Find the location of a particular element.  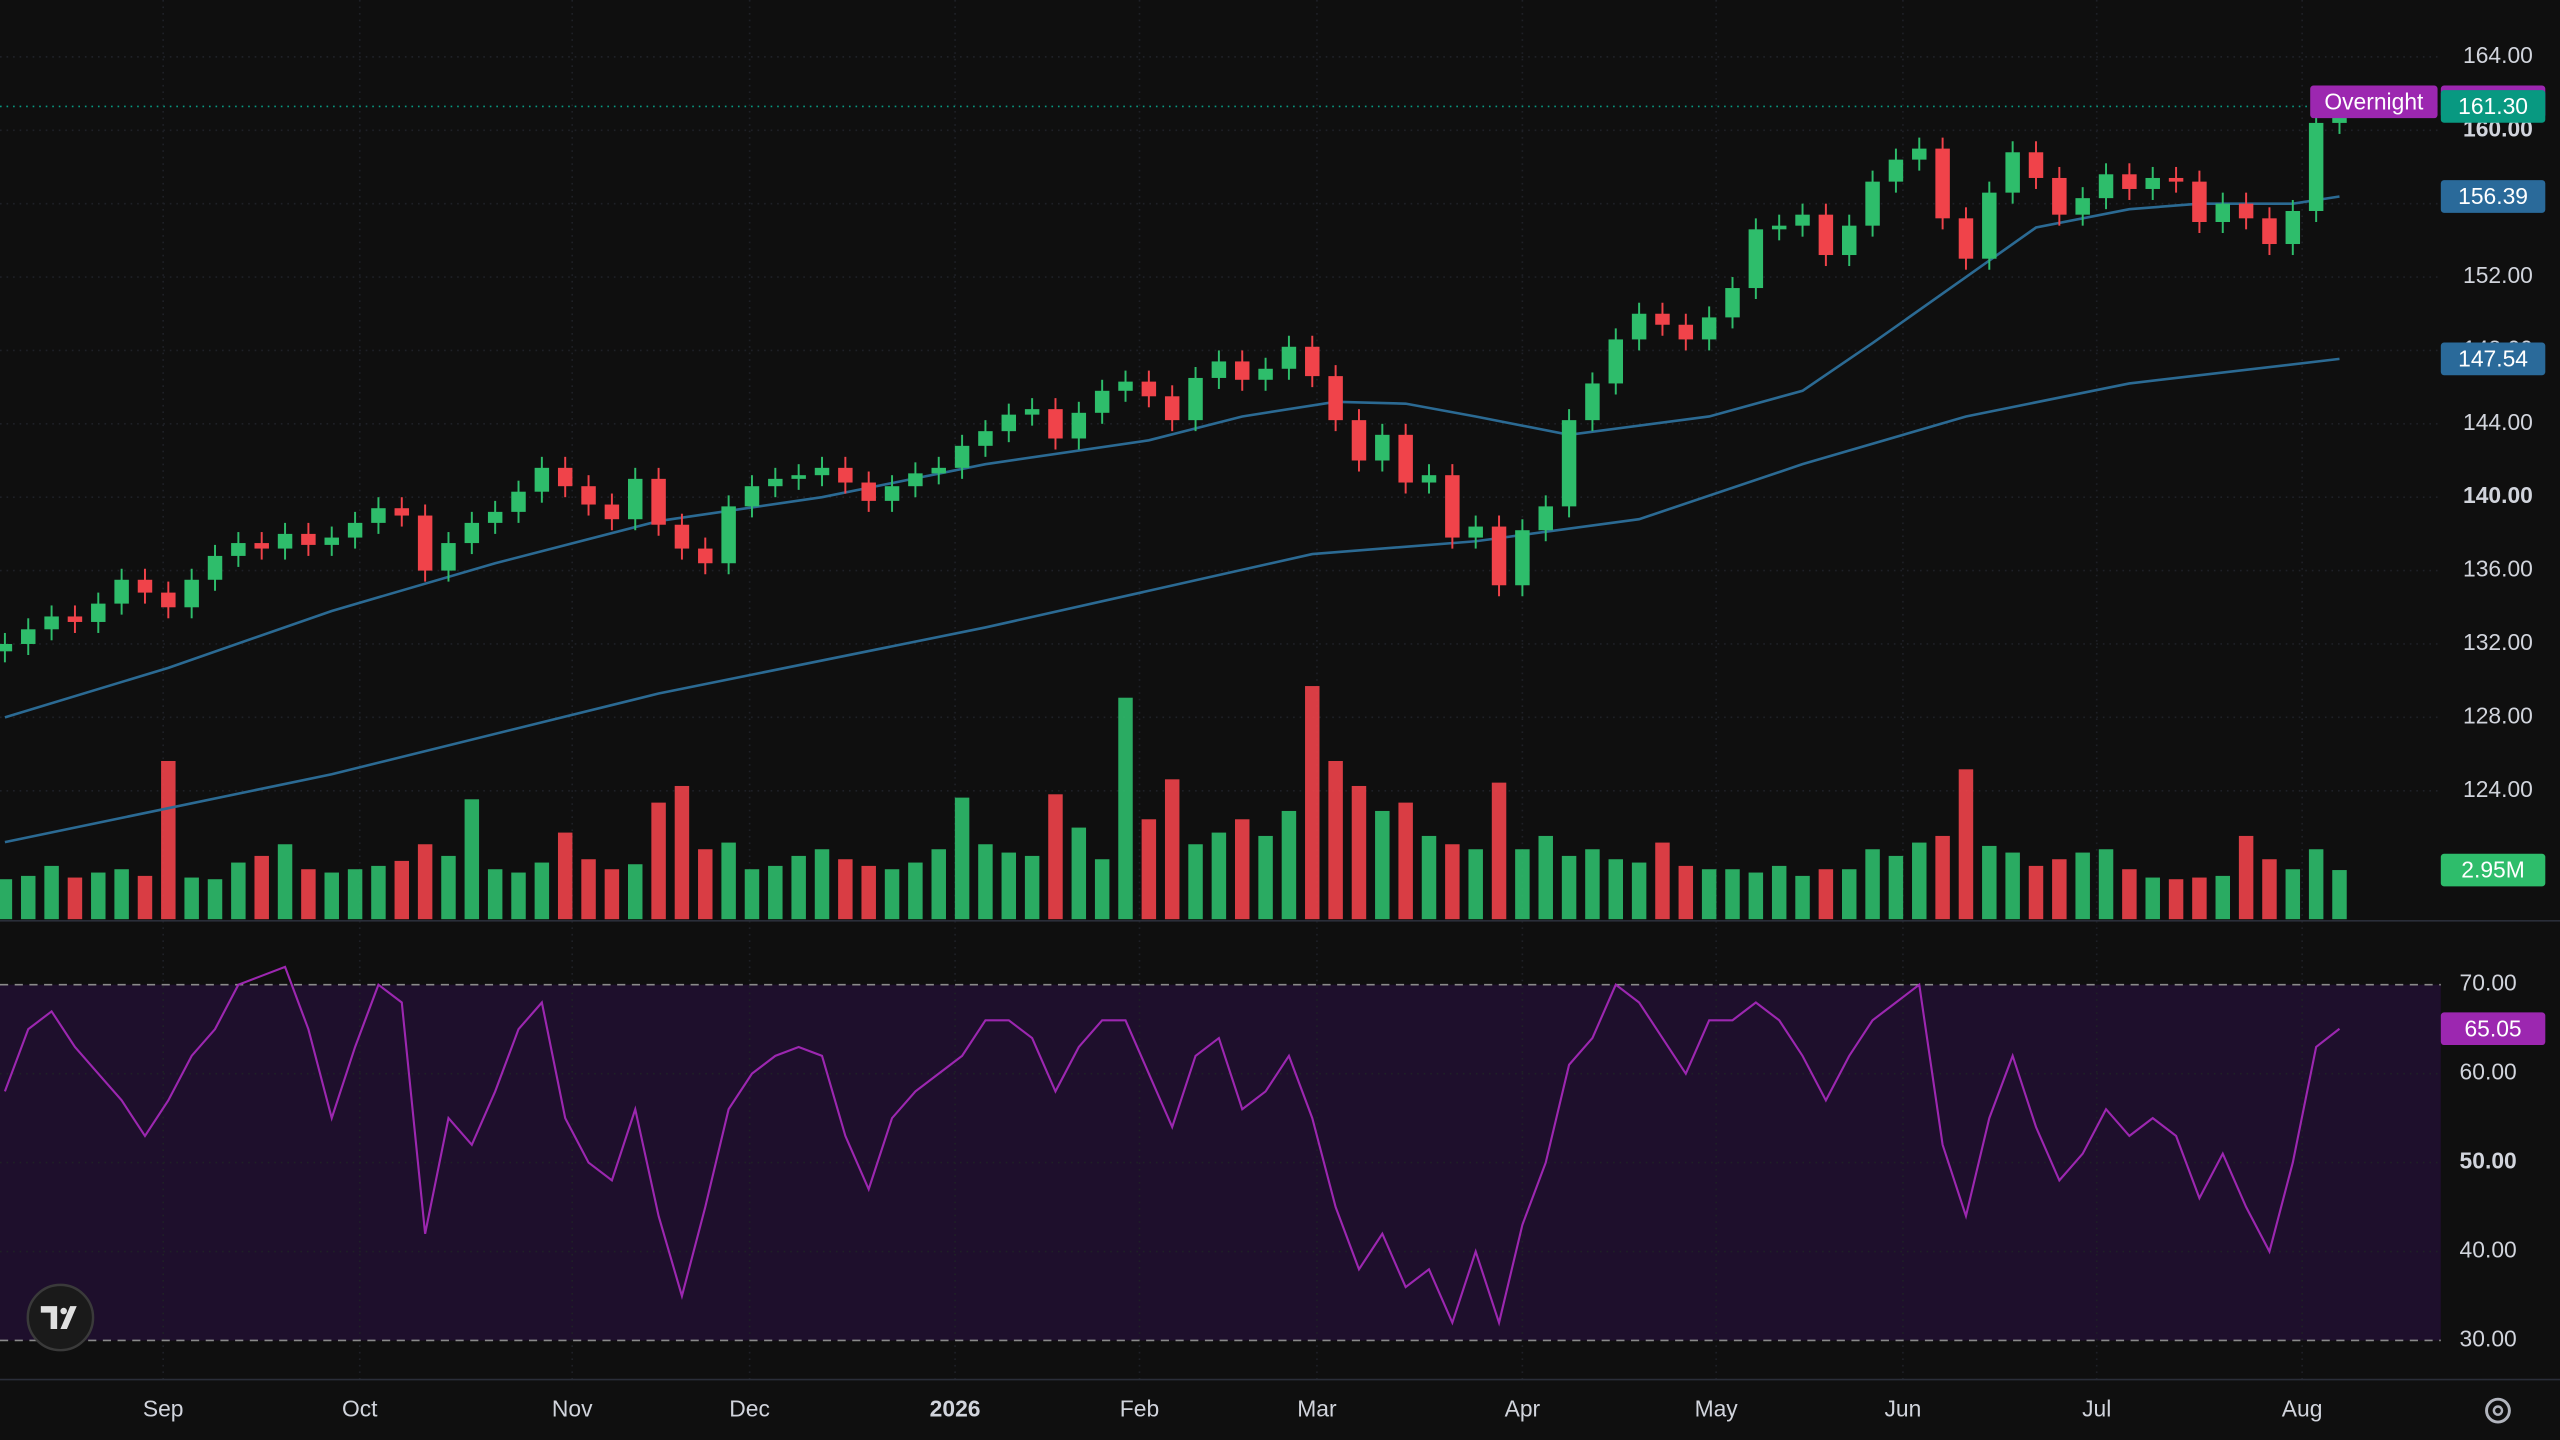

volume-label-box is located at coordinates (2493, 870).